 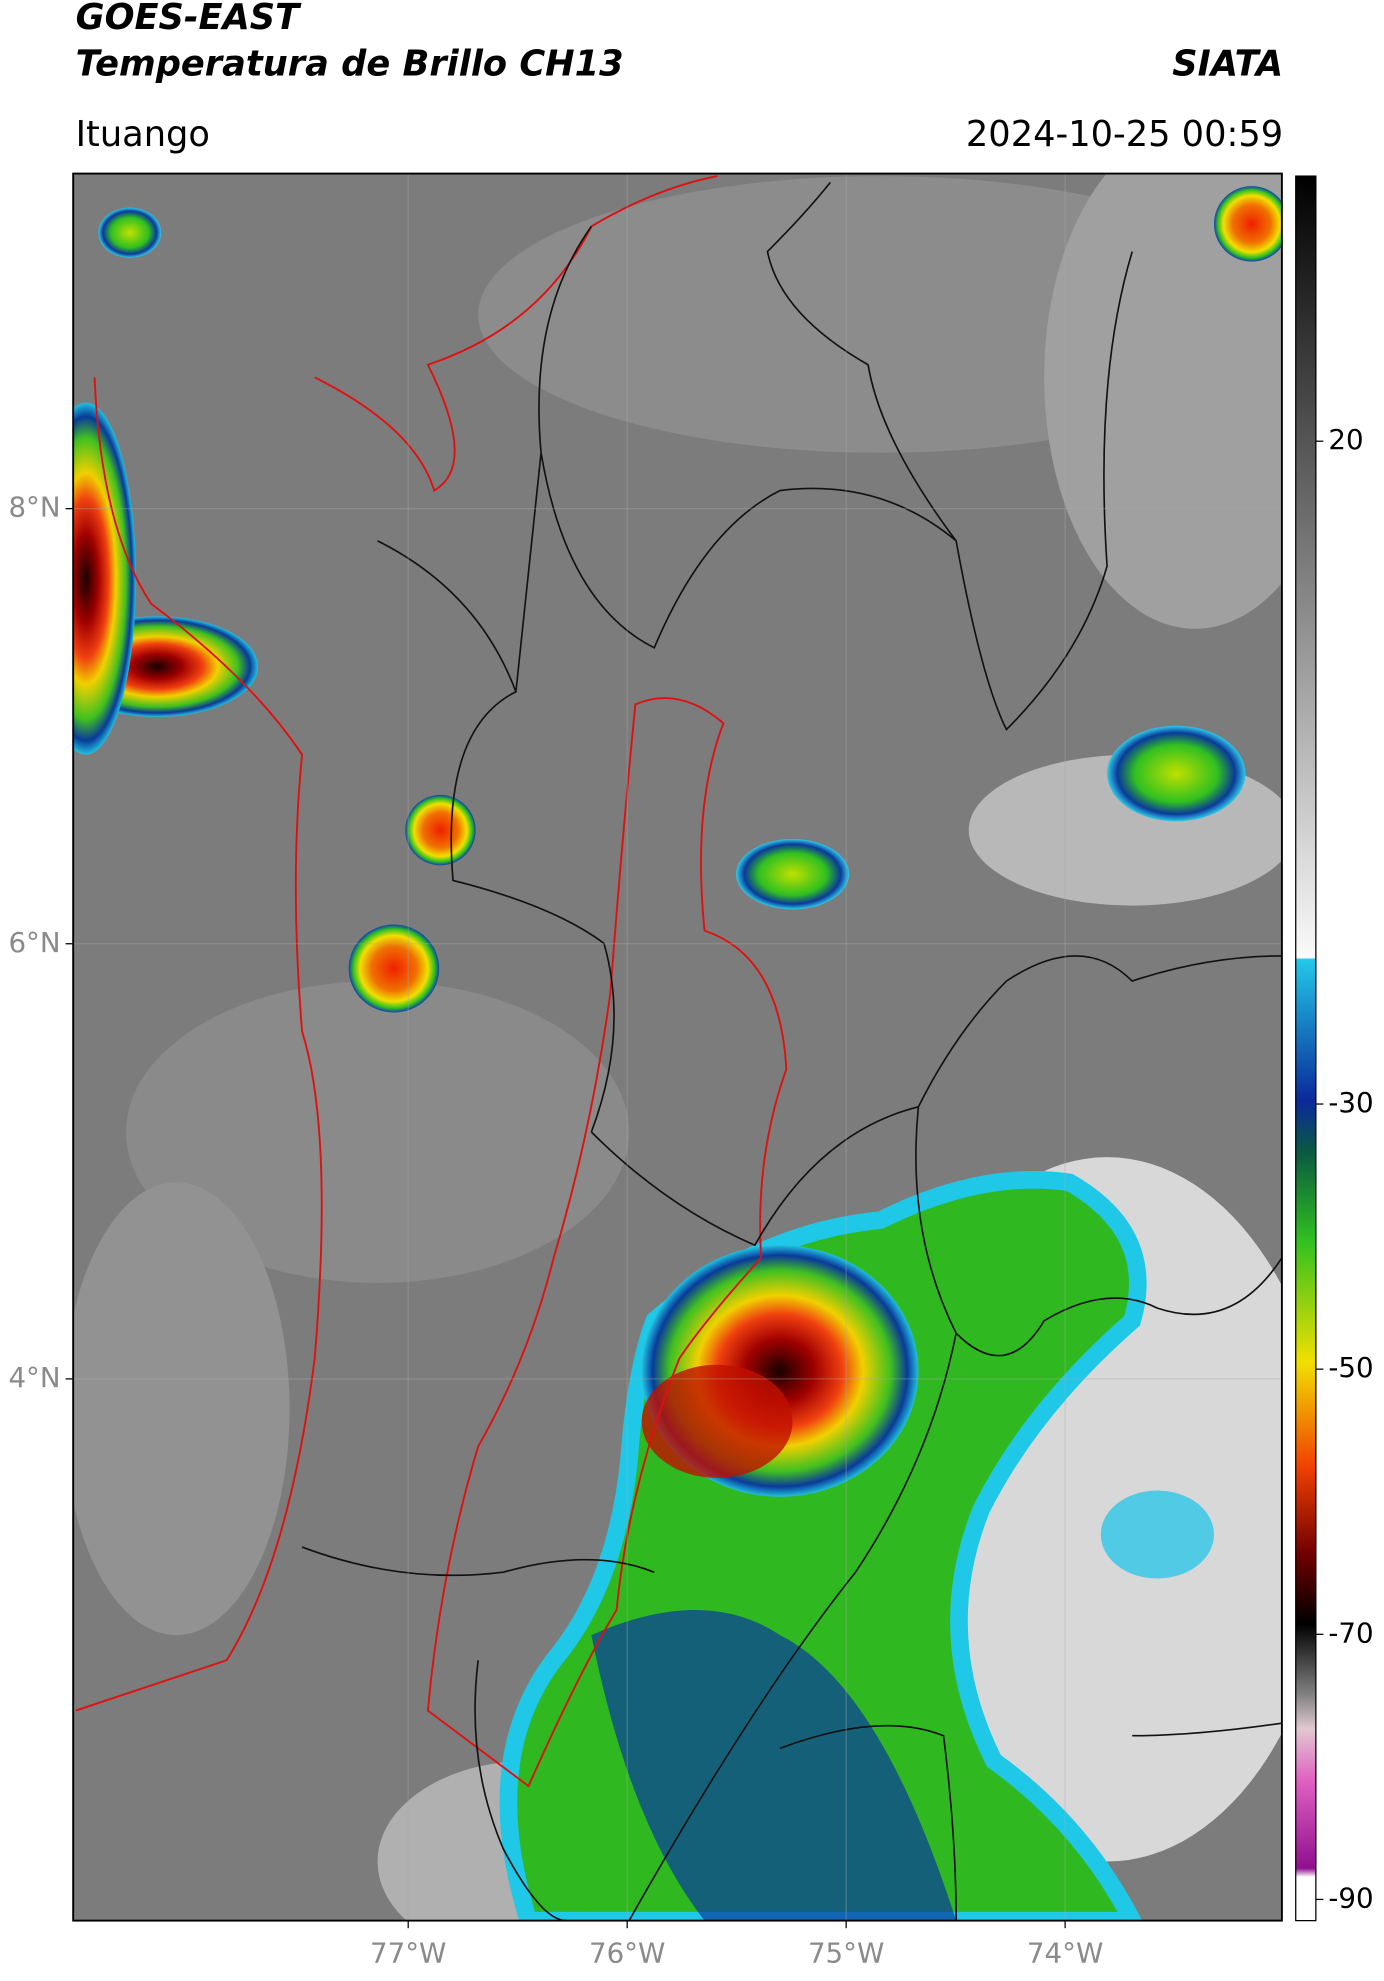 What do you see at coordinates (34, 942) in the screenshot?
I see `y-tick-label: 6°N` at bounding box center [34, 942].